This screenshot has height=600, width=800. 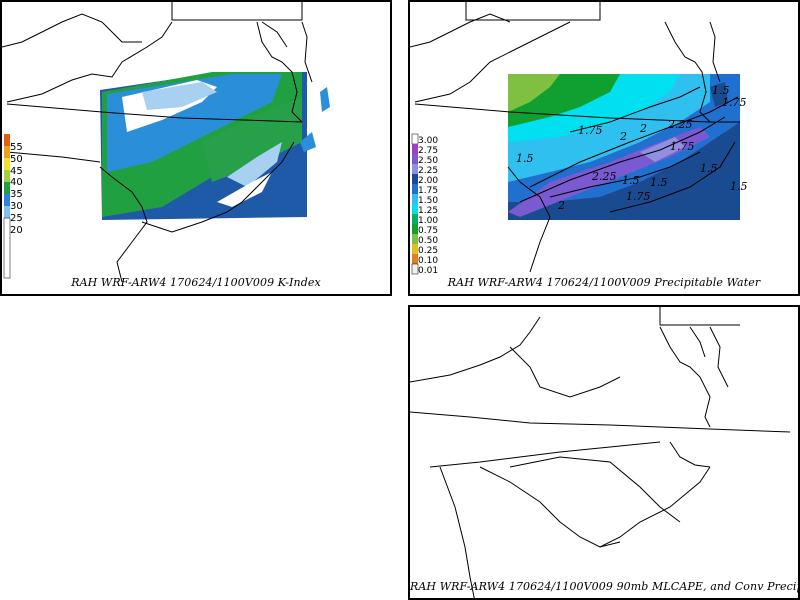 What do you see at coordinates (16, 171) in the screenshot?
I see `legend-label: 45` at bounding box center [16, 171].